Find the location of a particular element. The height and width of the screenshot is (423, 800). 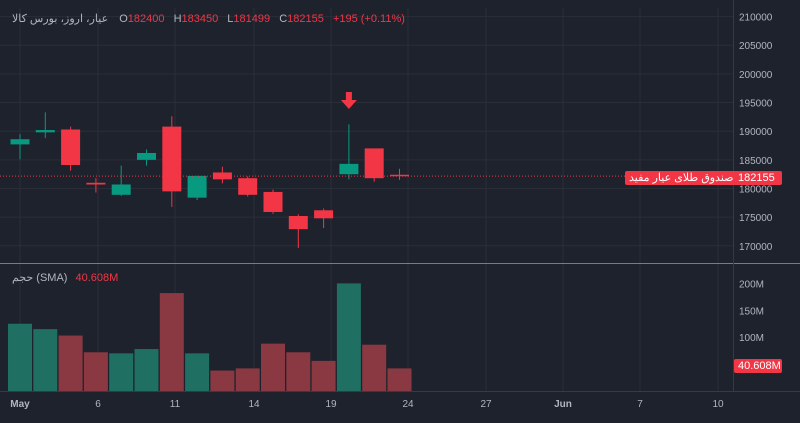

date-tick-label: 14 is located at coordinates (254, 404).